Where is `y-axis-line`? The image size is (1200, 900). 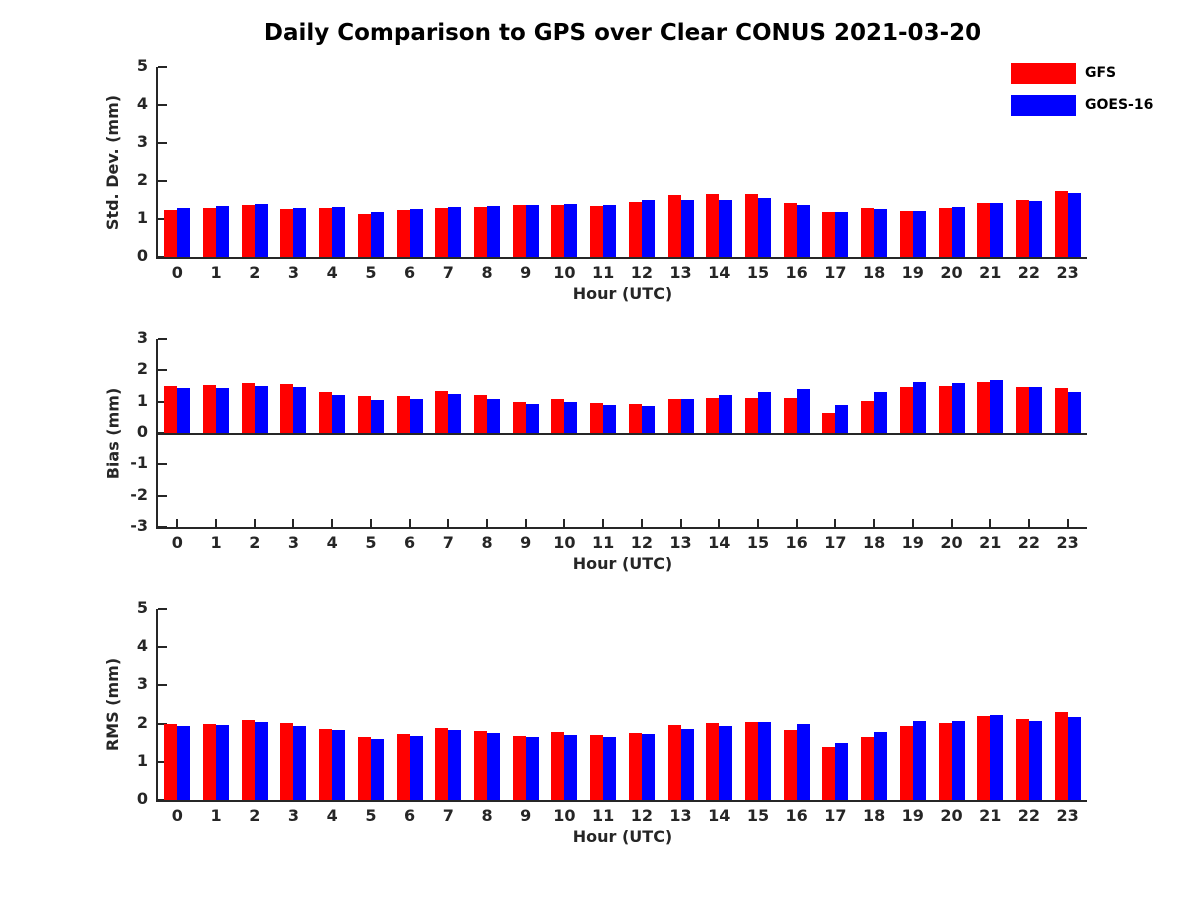 y-axis-line is located at coordinates (157, 434).